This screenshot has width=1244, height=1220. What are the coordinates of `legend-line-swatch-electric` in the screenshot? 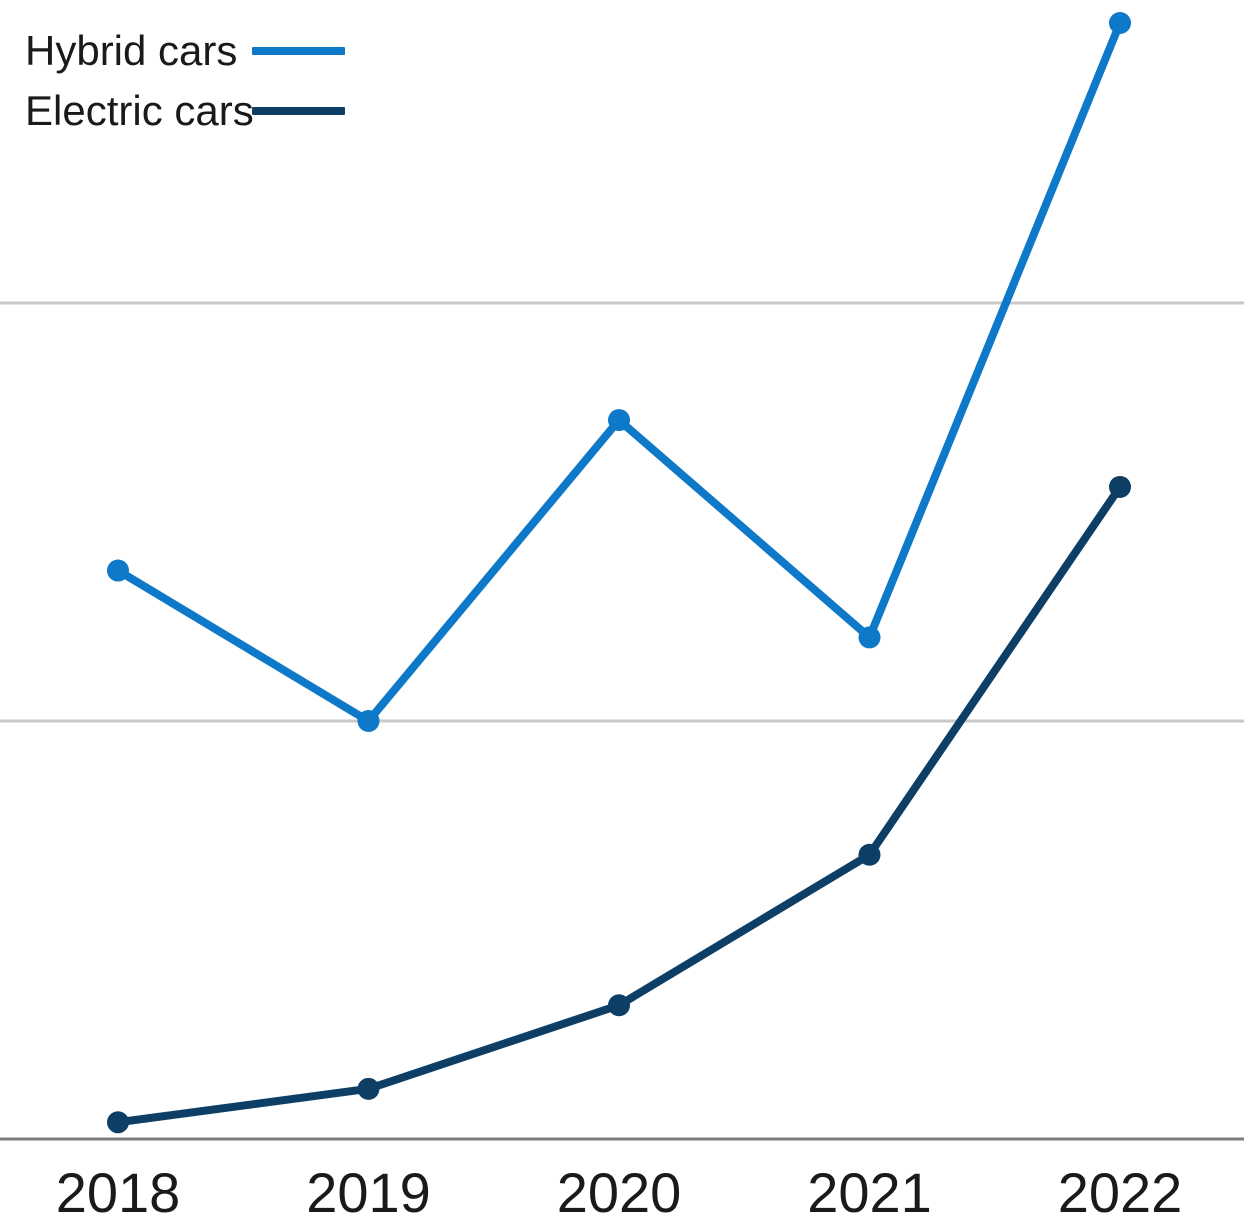 It's located at (298, 111).